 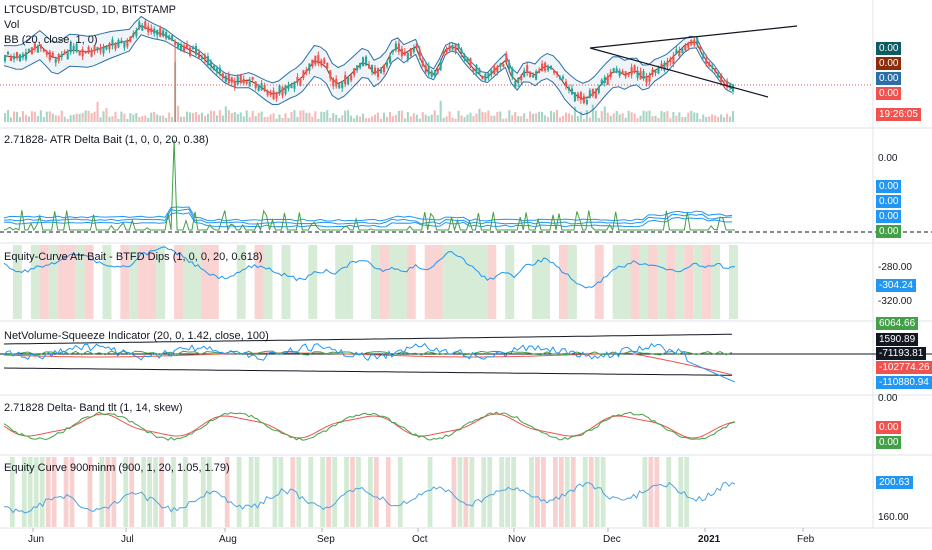 I want to click on atr-band-line, so click(x=368, y=214).